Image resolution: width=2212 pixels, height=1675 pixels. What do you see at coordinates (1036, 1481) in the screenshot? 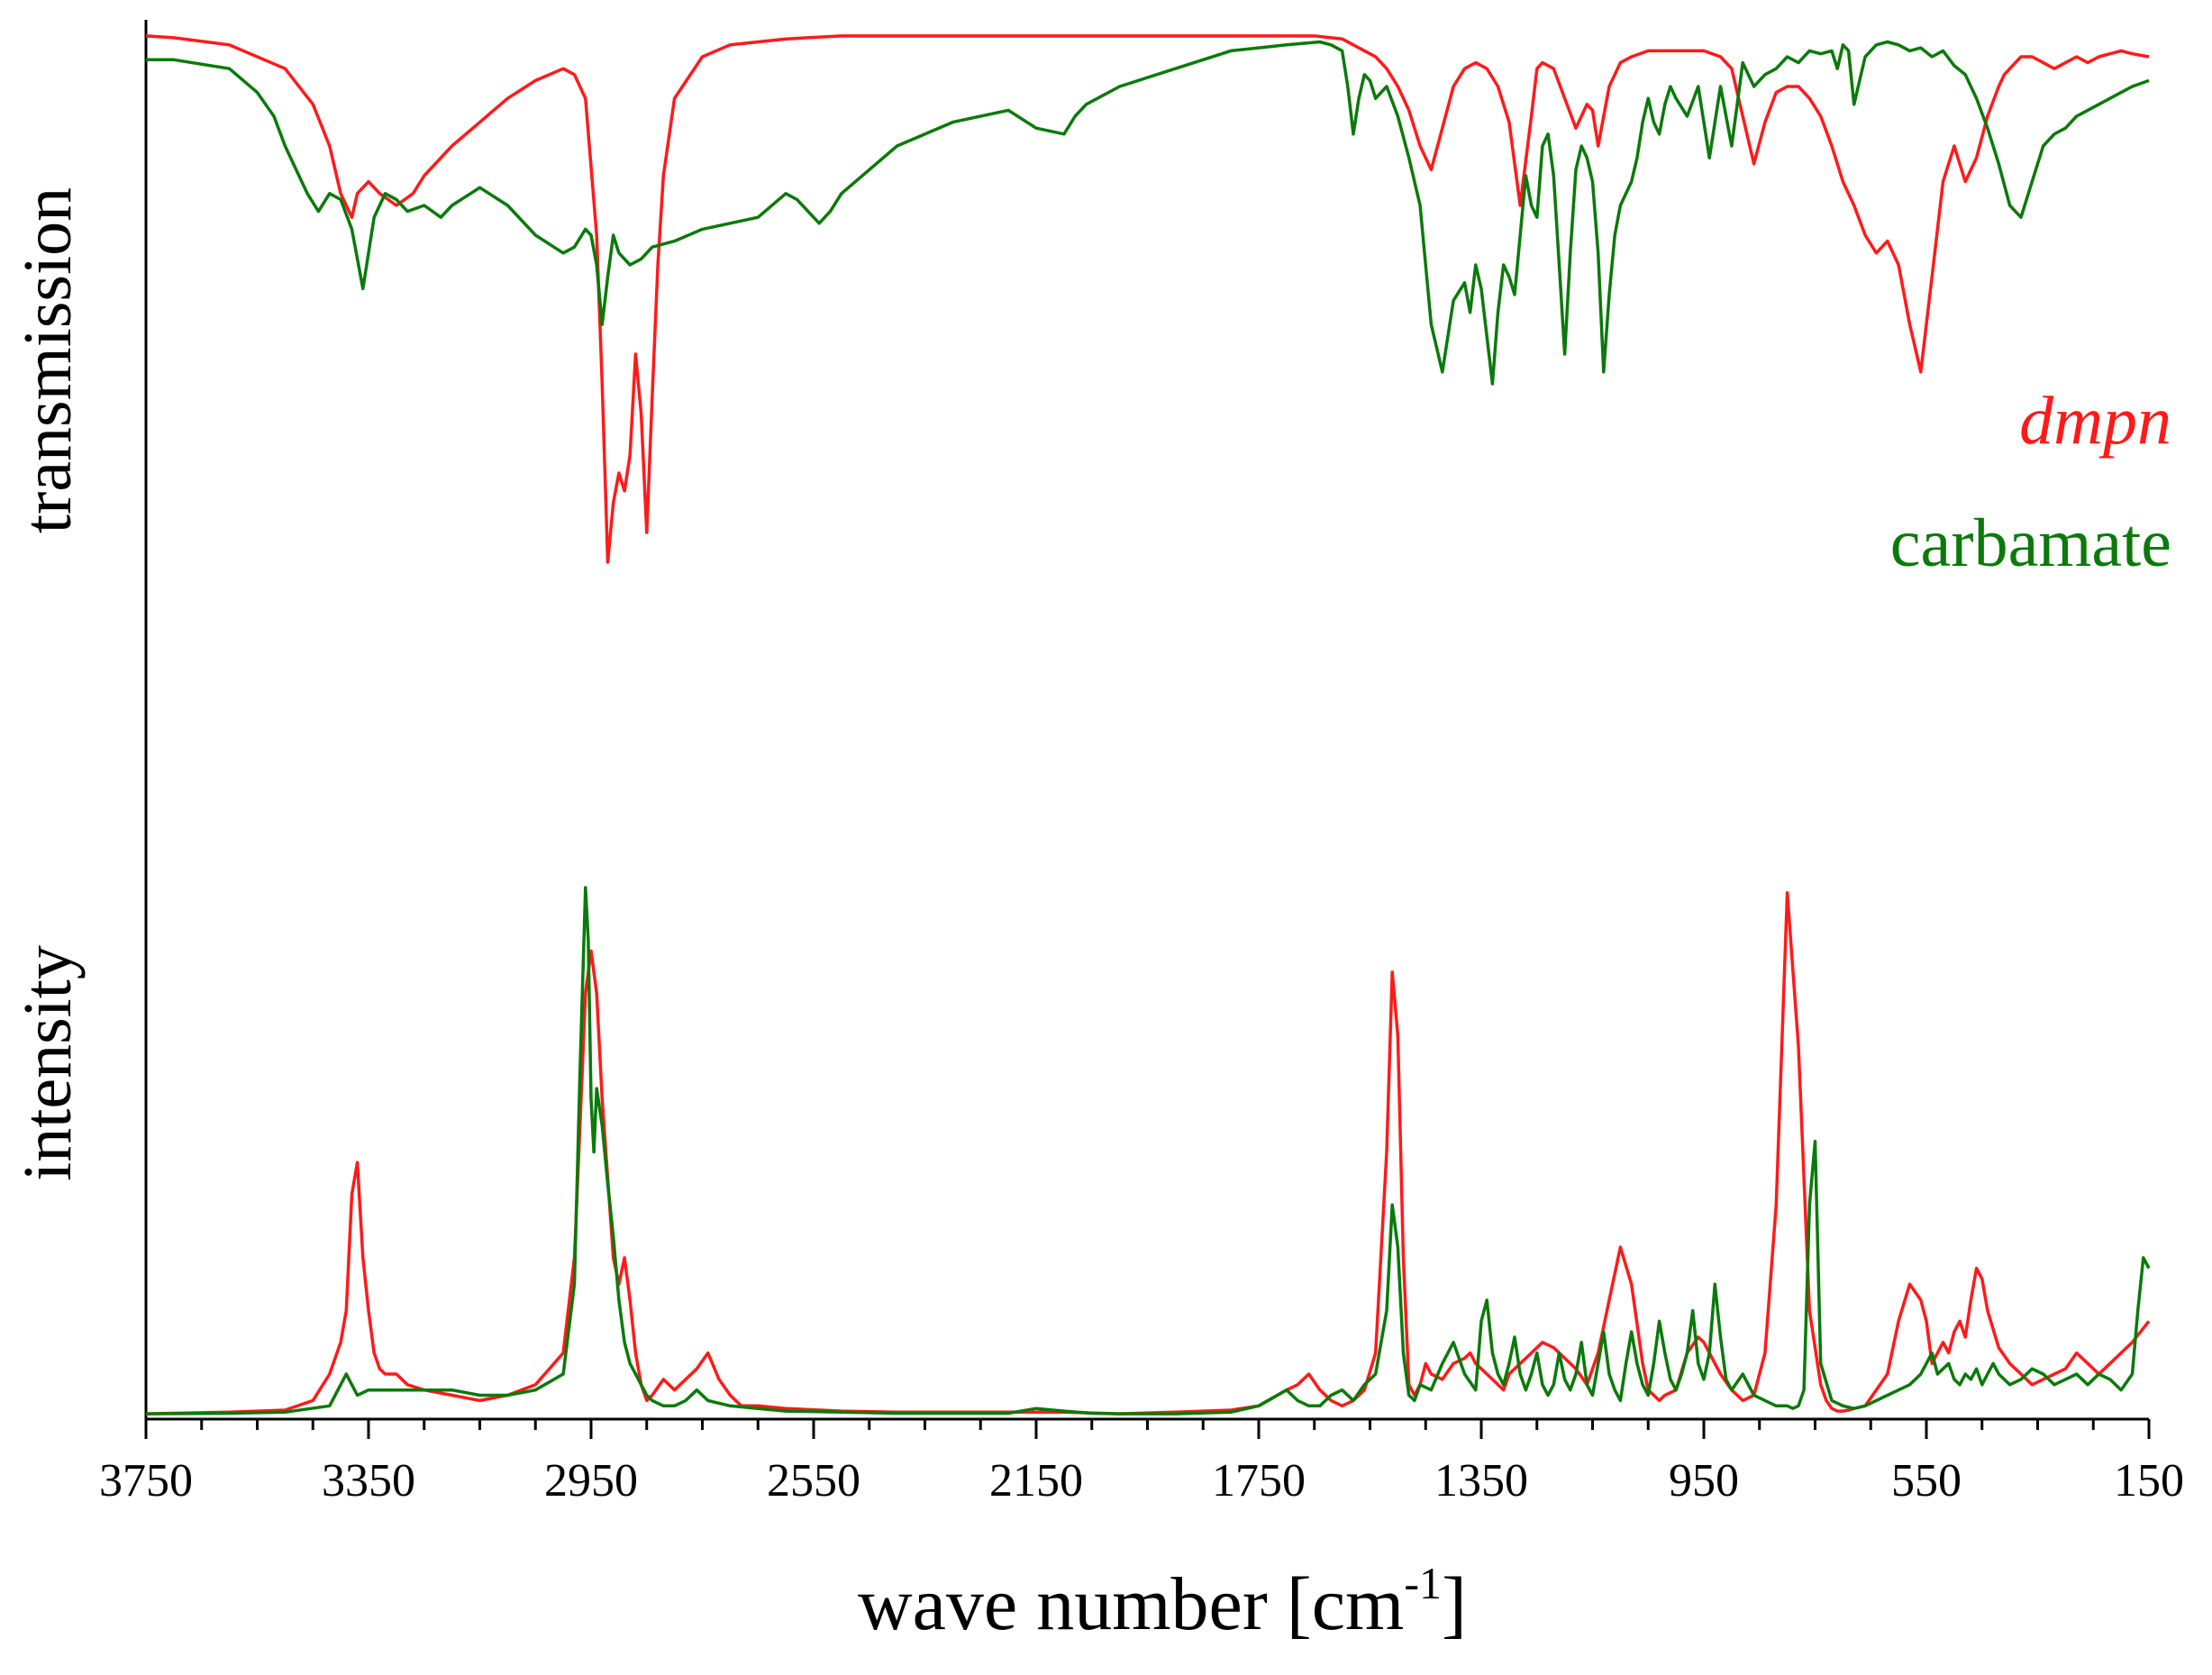
I see `x-tick-label: 2150` at bounding box center [1036, 1481].